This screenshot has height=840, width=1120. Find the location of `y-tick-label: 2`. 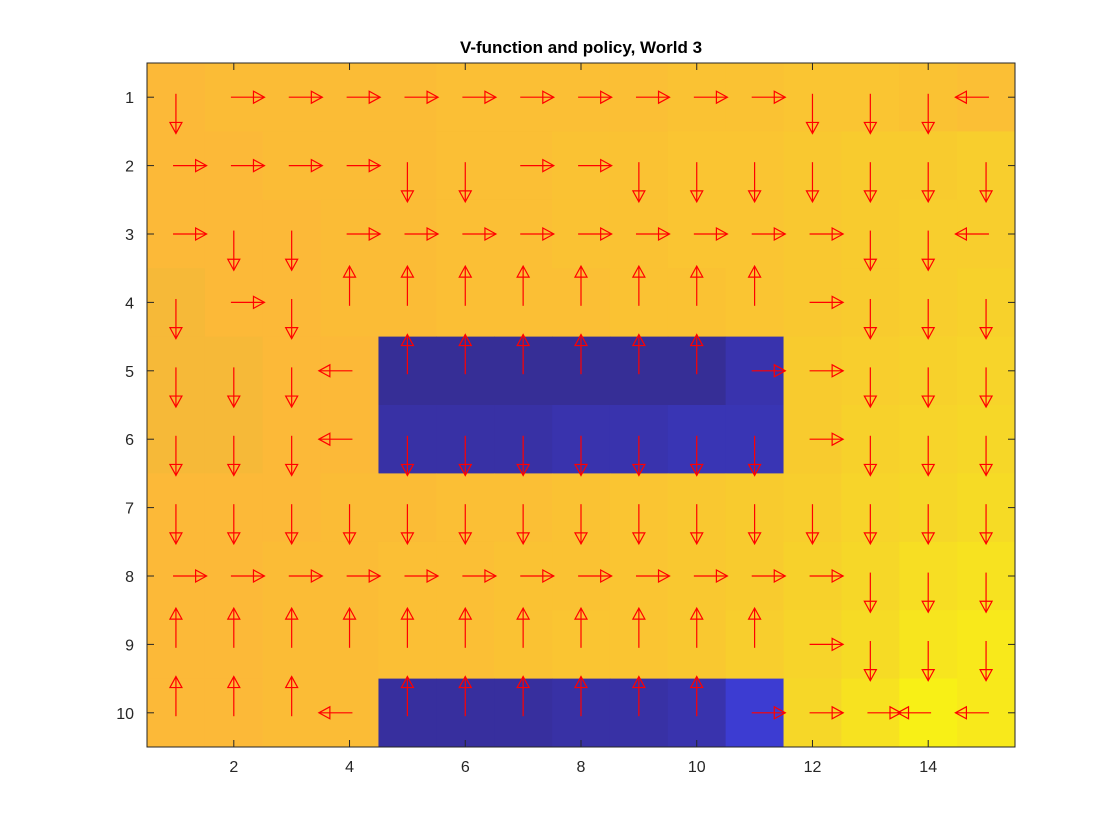

y-tick-label: 2 is located at coordinates (129, 167).